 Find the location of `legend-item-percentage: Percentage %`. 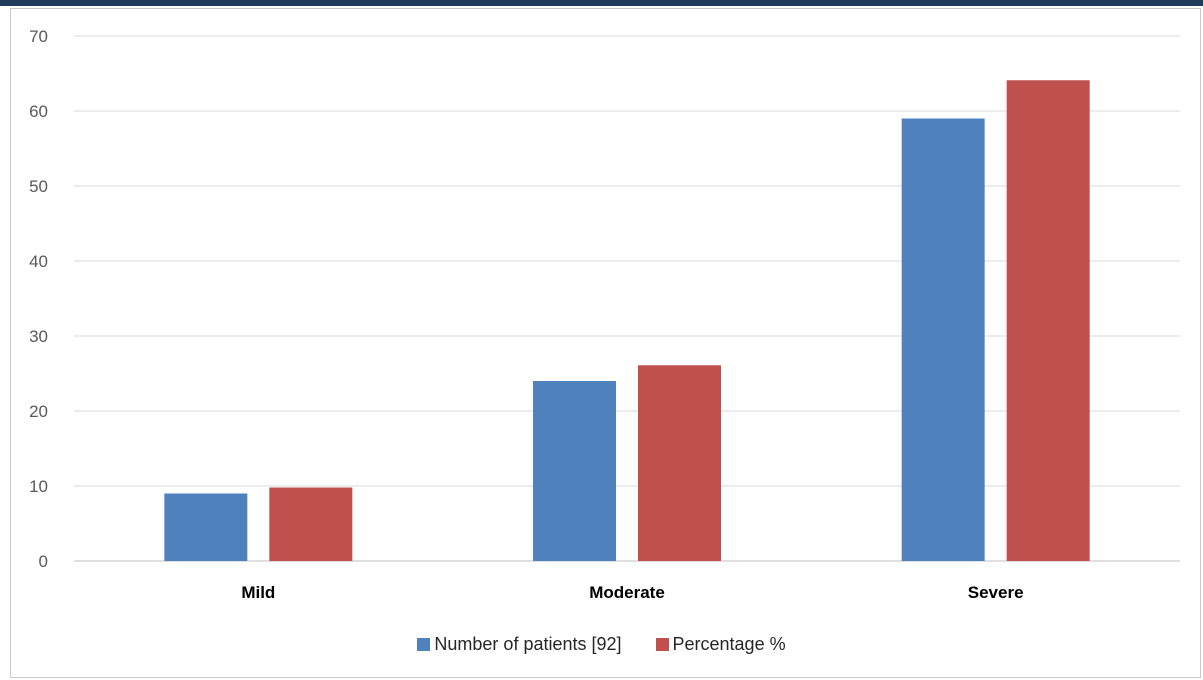

legend-item-percentage: Percentage % is located at coordinates (720, 644).